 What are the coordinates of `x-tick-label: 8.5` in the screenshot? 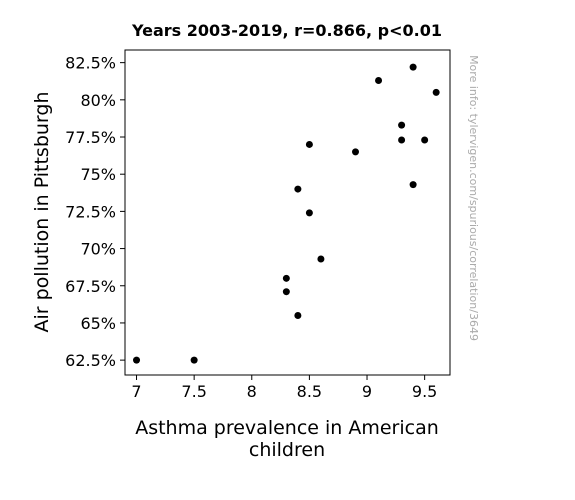 It's located at (309, 391).